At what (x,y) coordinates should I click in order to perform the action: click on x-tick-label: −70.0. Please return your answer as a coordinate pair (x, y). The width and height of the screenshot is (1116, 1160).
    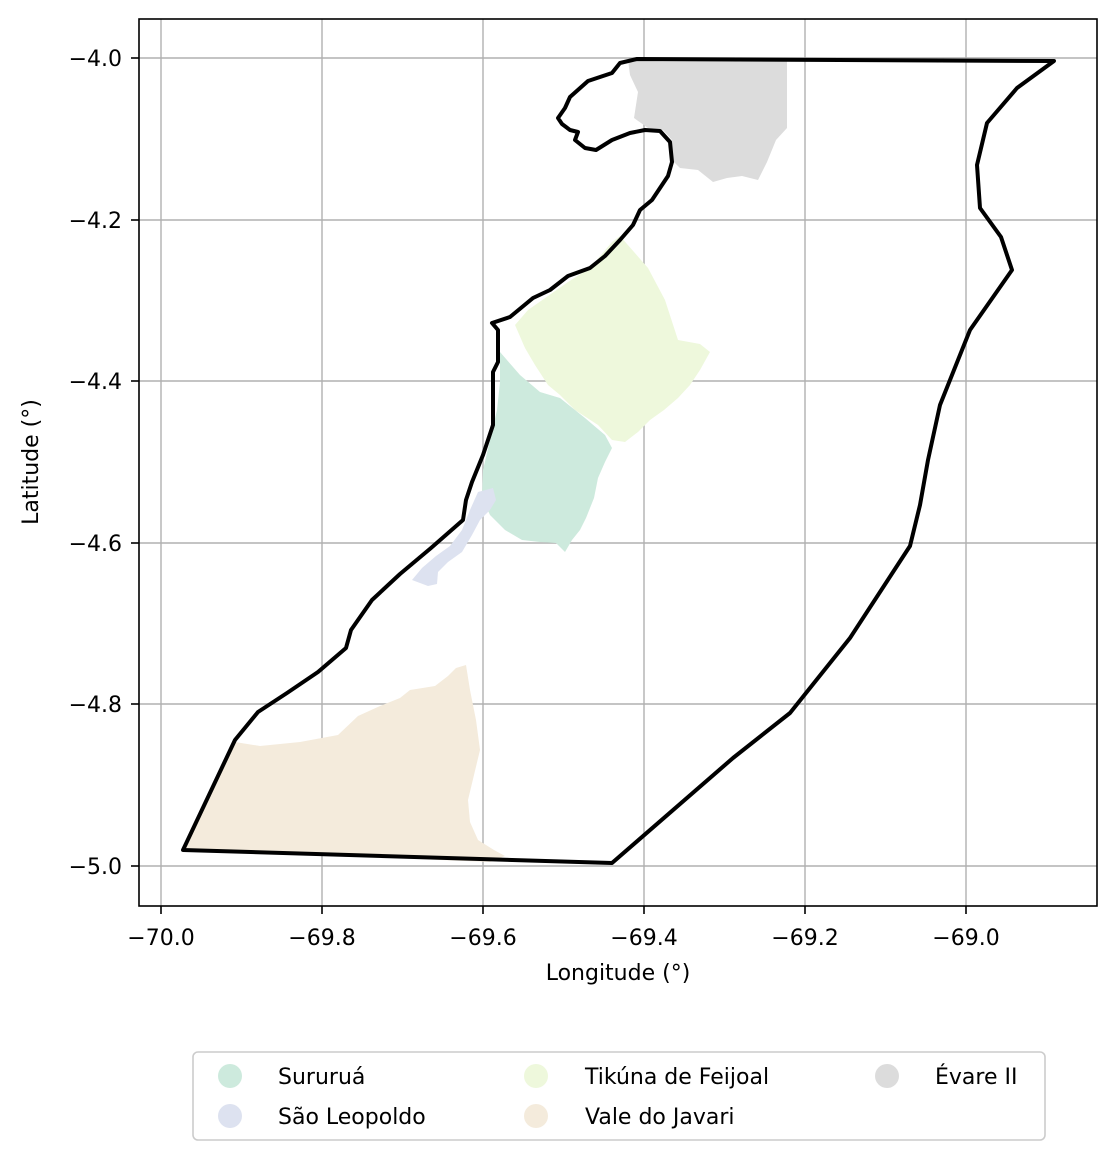
    Looking at the image, I should click on (160, 938).